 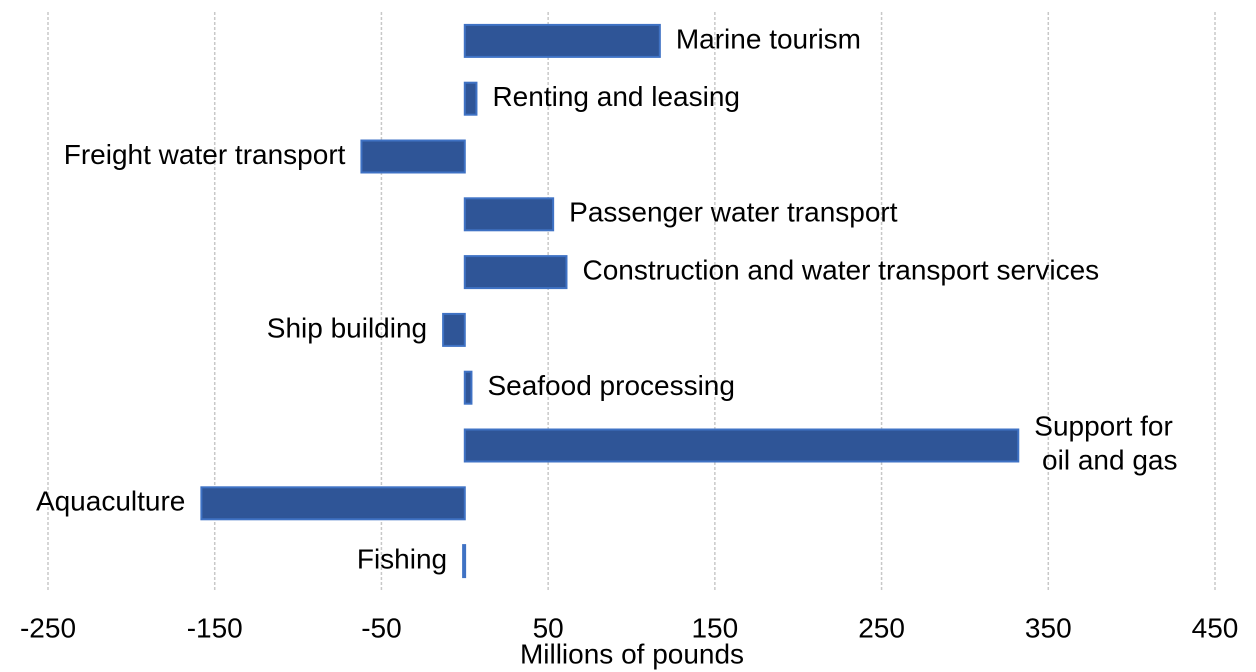 What do you see at coordinates (381, 627) in the screenshot?
I see `x-tick-label: -50` at bounding box center [381, 627].